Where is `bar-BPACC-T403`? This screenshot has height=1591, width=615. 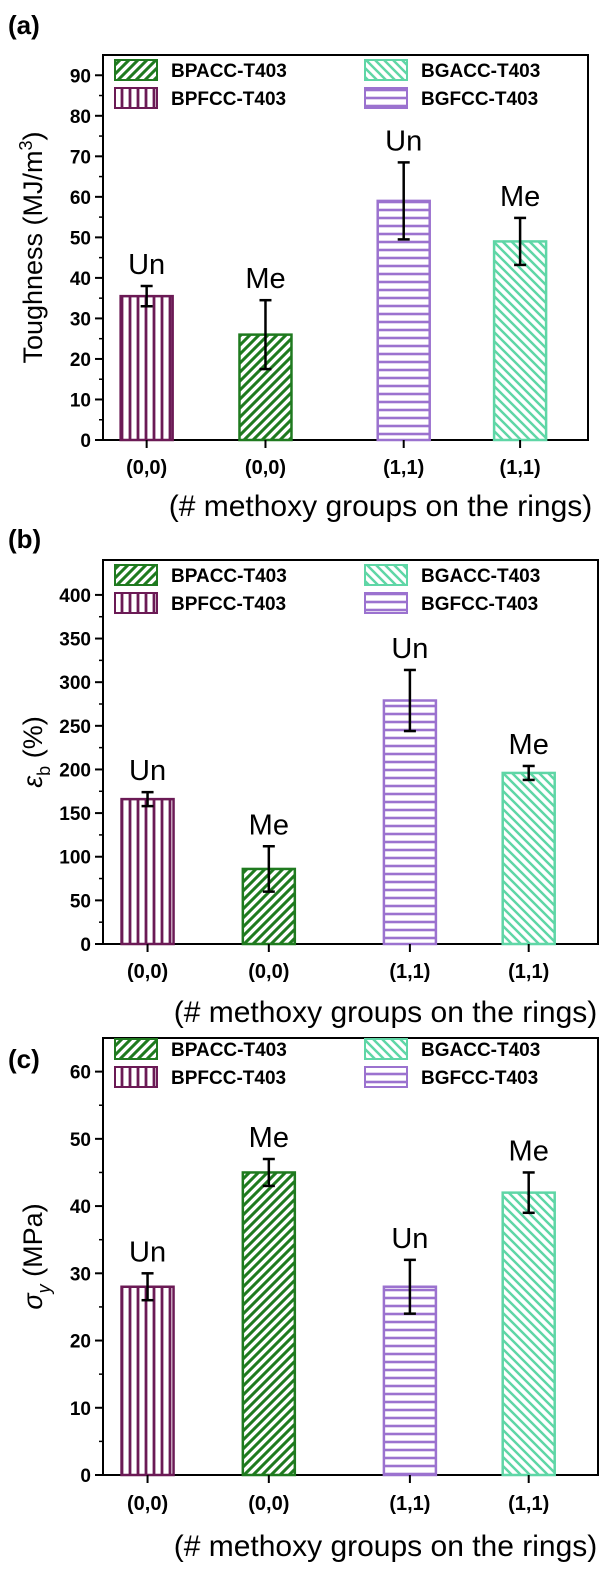
bar-BPACC-T403 is located at coordinates (269, 1324).